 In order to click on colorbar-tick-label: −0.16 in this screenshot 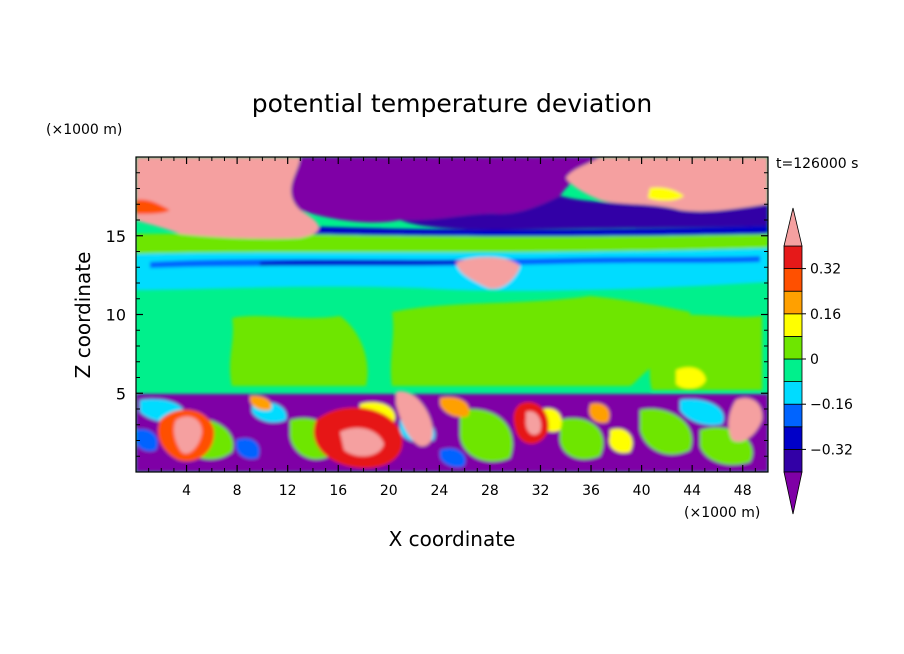, I will do `click(831, 405)`.